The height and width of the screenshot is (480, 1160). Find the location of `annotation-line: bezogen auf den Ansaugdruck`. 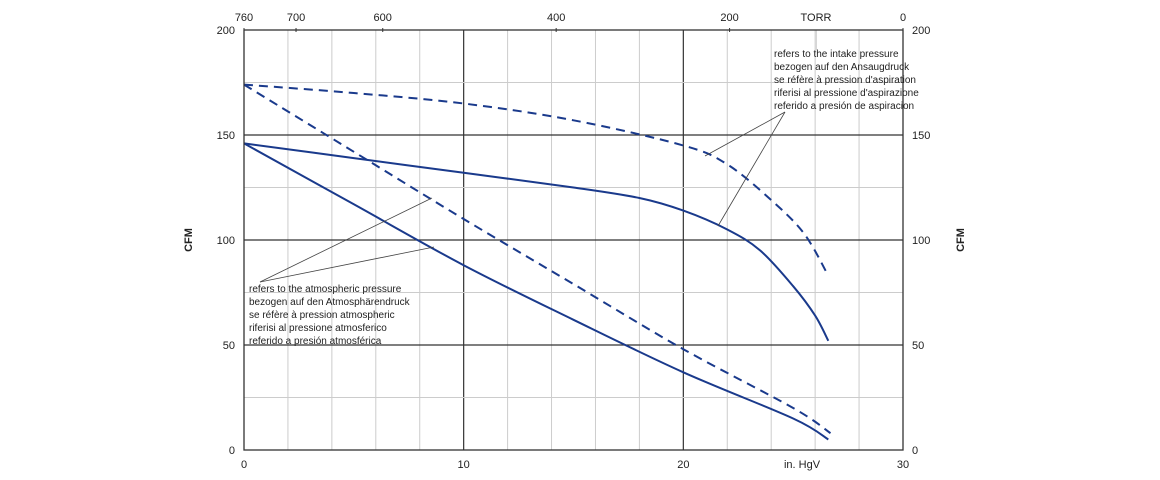

annotation-line: bezogen auf den Ansaugdruck is located at coordinates (842, 67).